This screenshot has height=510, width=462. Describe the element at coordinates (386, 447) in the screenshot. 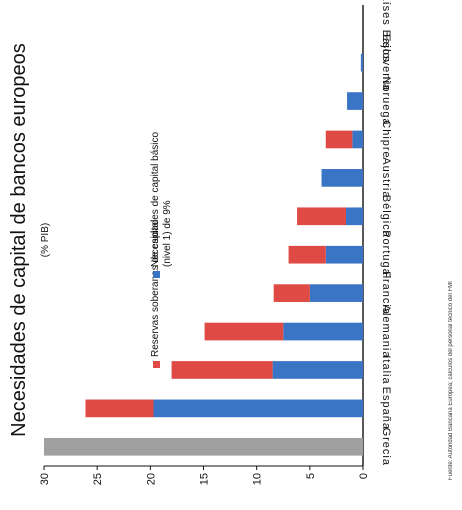

I see `x-category-label: Grecia` at that location.